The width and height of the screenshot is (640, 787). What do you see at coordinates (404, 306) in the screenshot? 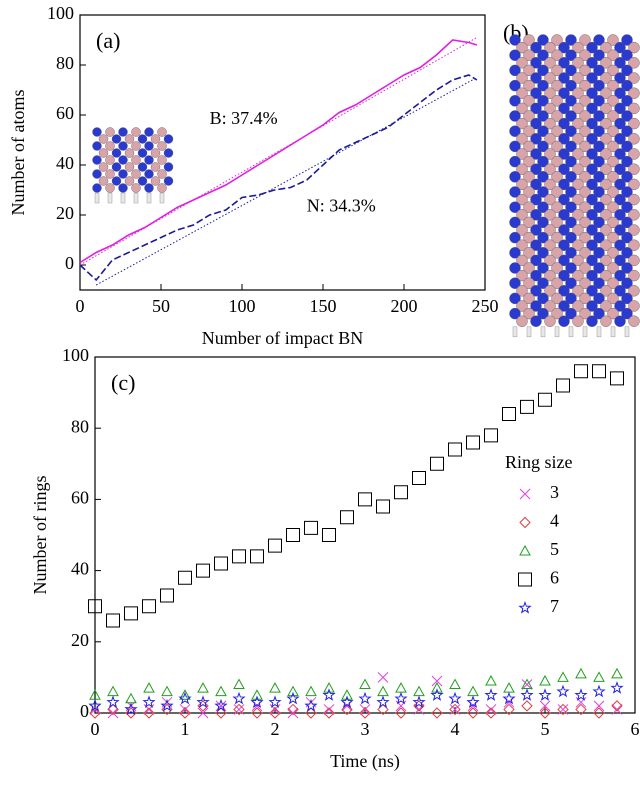
I see `x-tick-label: 200` at bounding box center [404, 306].